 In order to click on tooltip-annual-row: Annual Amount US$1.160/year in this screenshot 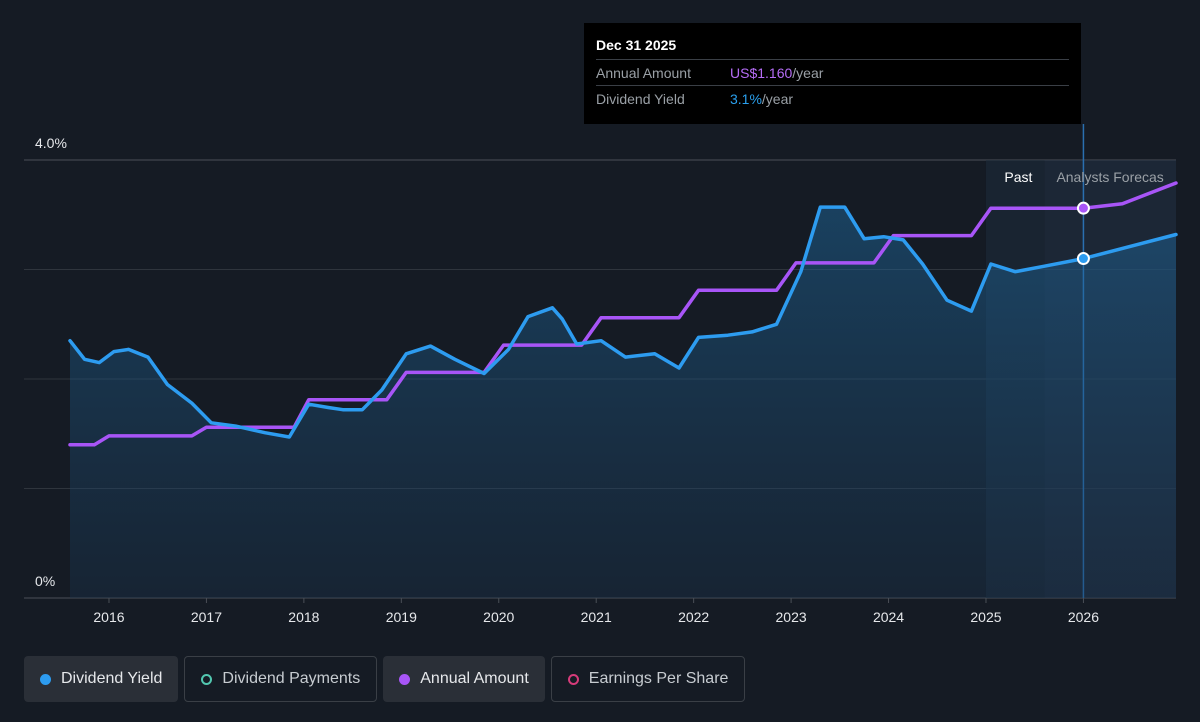, I will do `click(832, 72)`.